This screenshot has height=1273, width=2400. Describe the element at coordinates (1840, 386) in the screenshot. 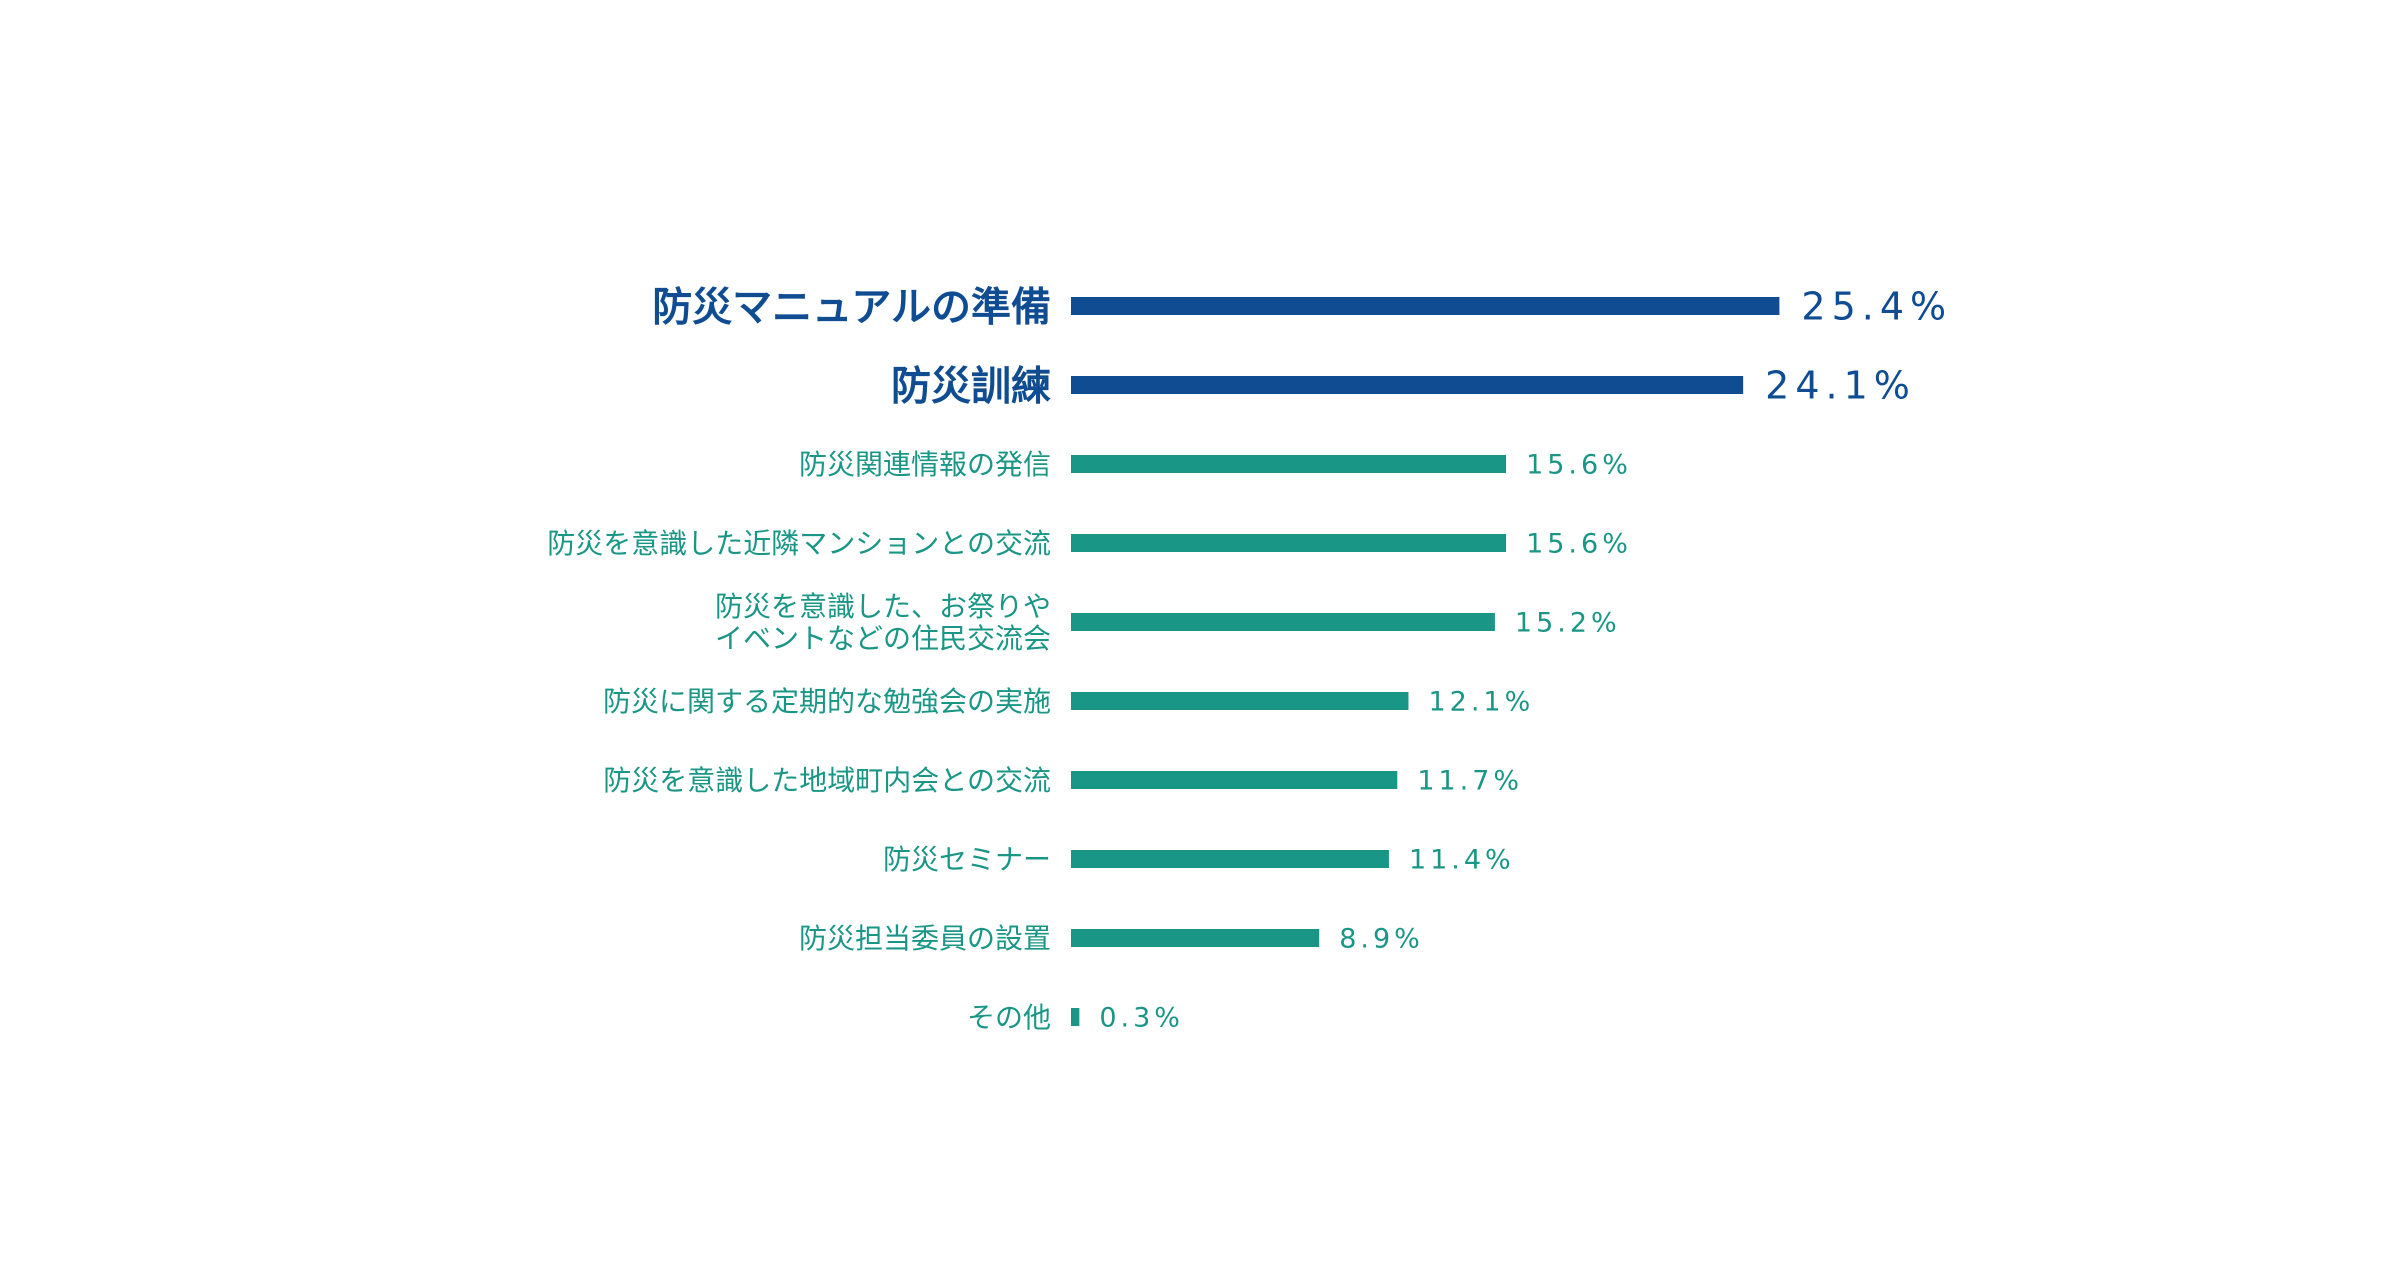

I see `value-label-1: 24.1%` at that location.